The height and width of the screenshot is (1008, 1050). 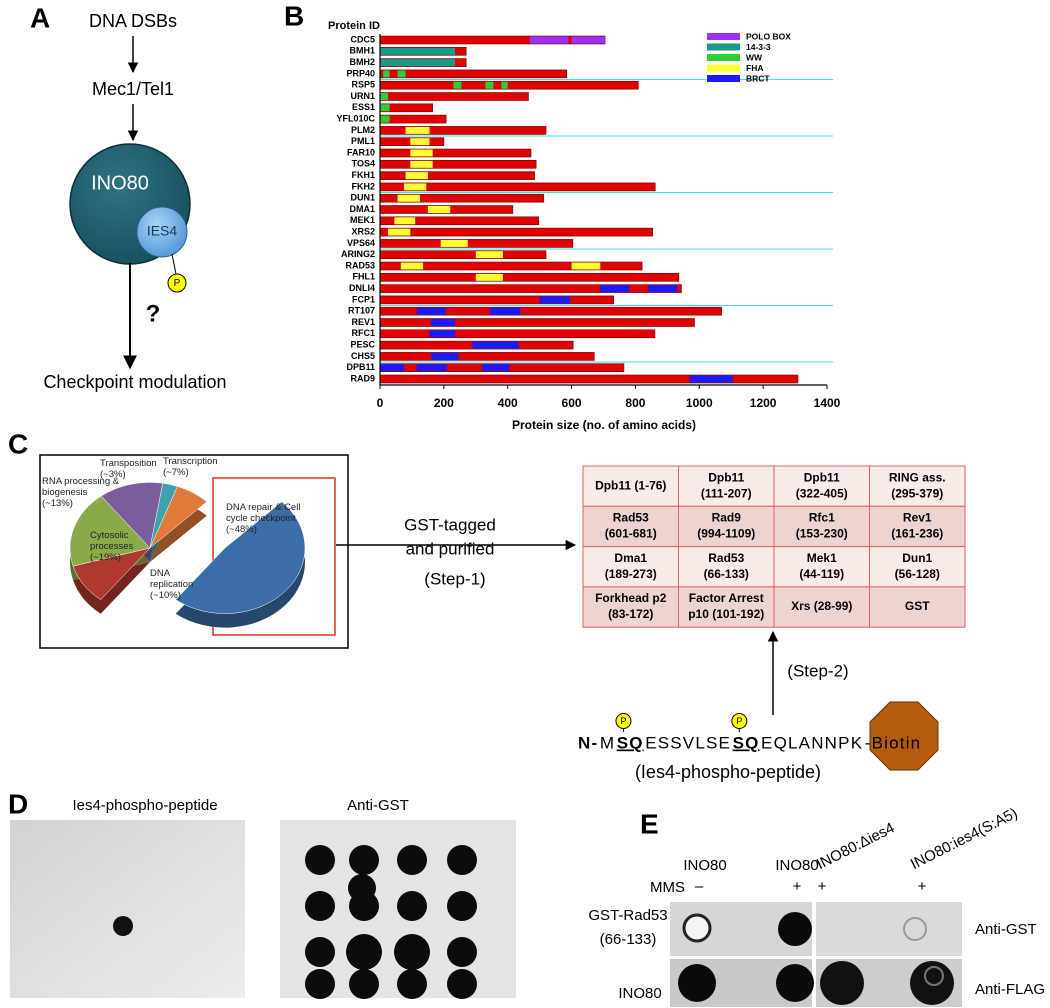 What do you see at coordinates (699, 403) in the screenshot?
I see `x-tick-label: 1000` at bounding box center [699, 403].